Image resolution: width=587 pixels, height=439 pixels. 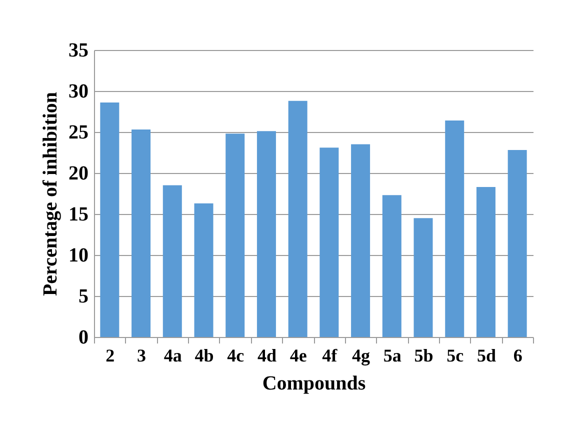 What do you see at coordinates (78, 51) in the screenshot?
I see `y-tick-label: 35` at bounding box center [78, 51].